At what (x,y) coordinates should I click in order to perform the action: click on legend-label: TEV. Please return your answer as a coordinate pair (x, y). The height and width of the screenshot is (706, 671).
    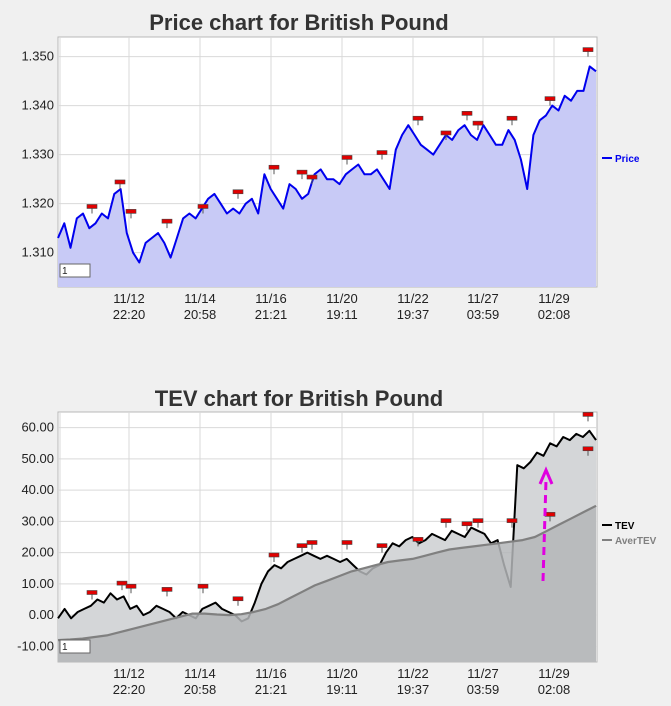
    Looking at the image, I should click on (625, 526).